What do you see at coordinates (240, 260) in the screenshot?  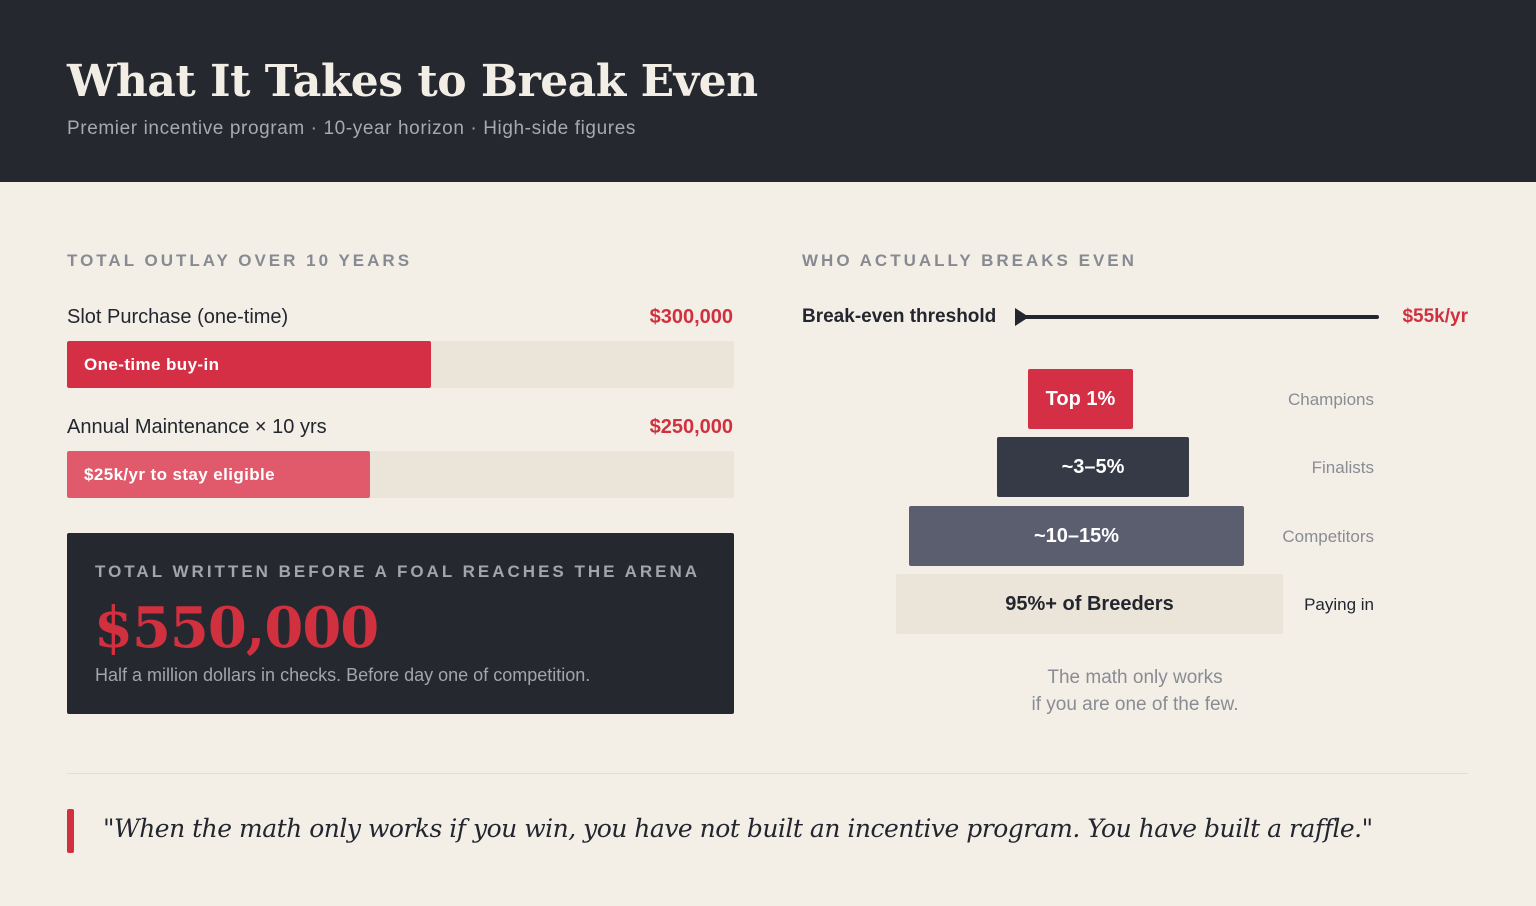 I see `outlay-section-label: TOTAL OUTLAY OVER 10 YEARS` at bounding box center [240, 260].